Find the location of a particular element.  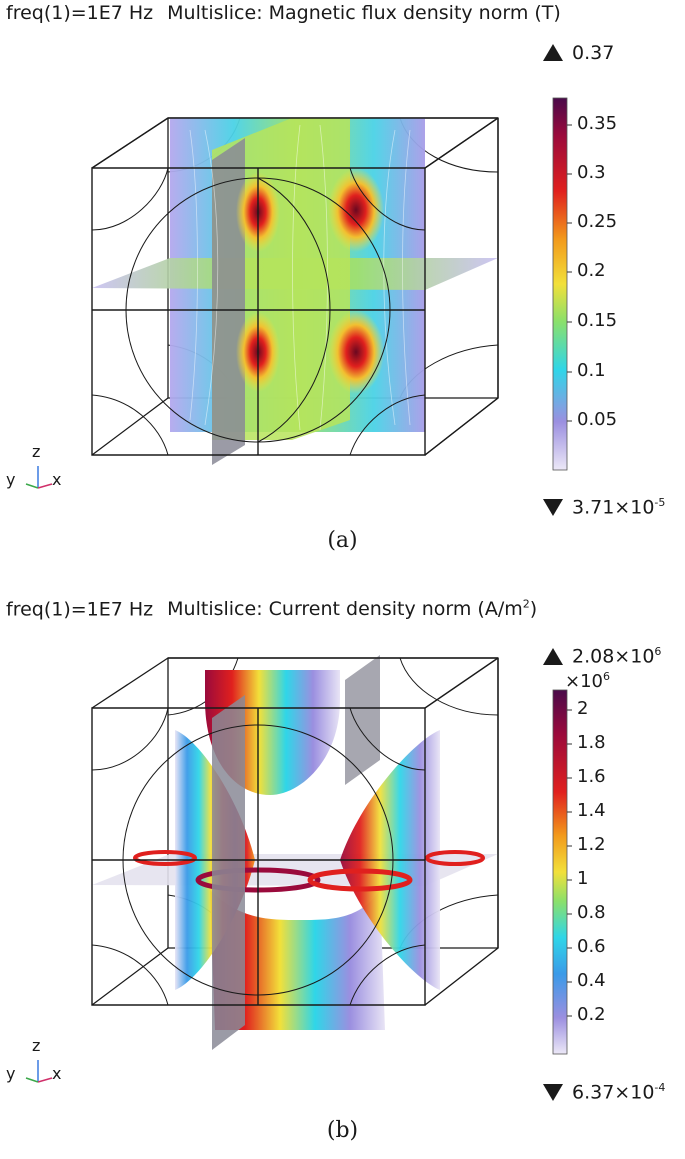

panel-a-min-mantissa: 3.71×10 is located at coordinates (613, 507).